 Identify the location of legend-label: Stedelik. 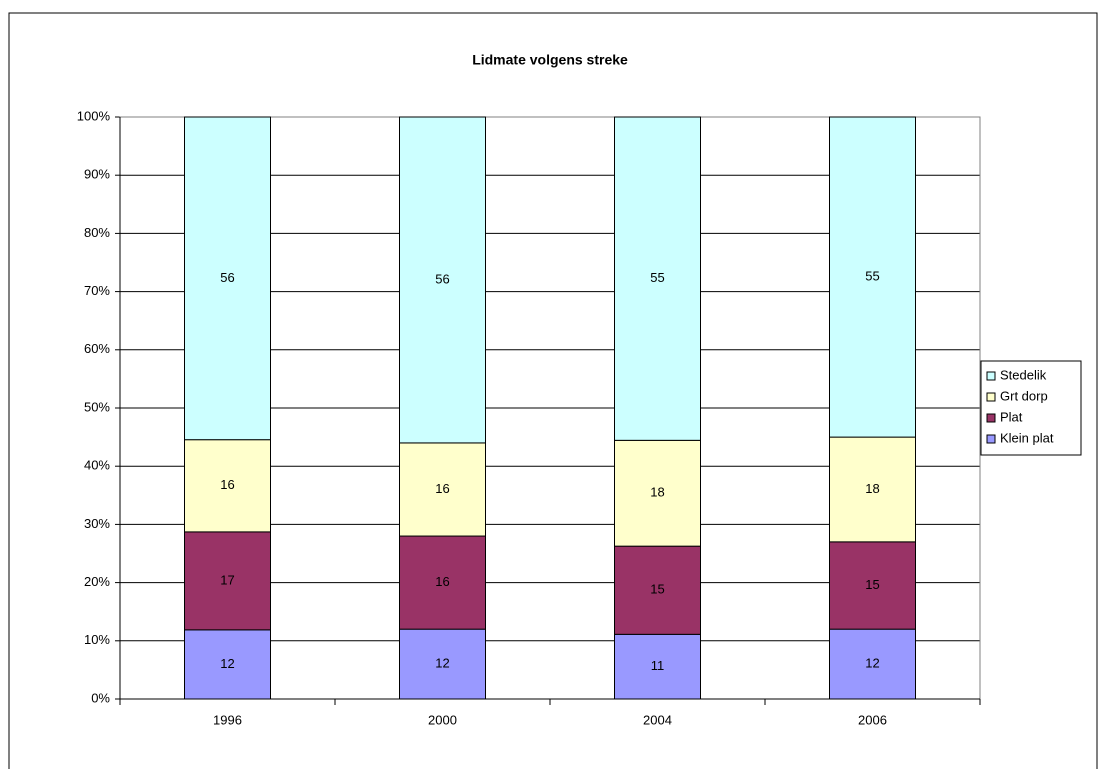
(1023, 374).